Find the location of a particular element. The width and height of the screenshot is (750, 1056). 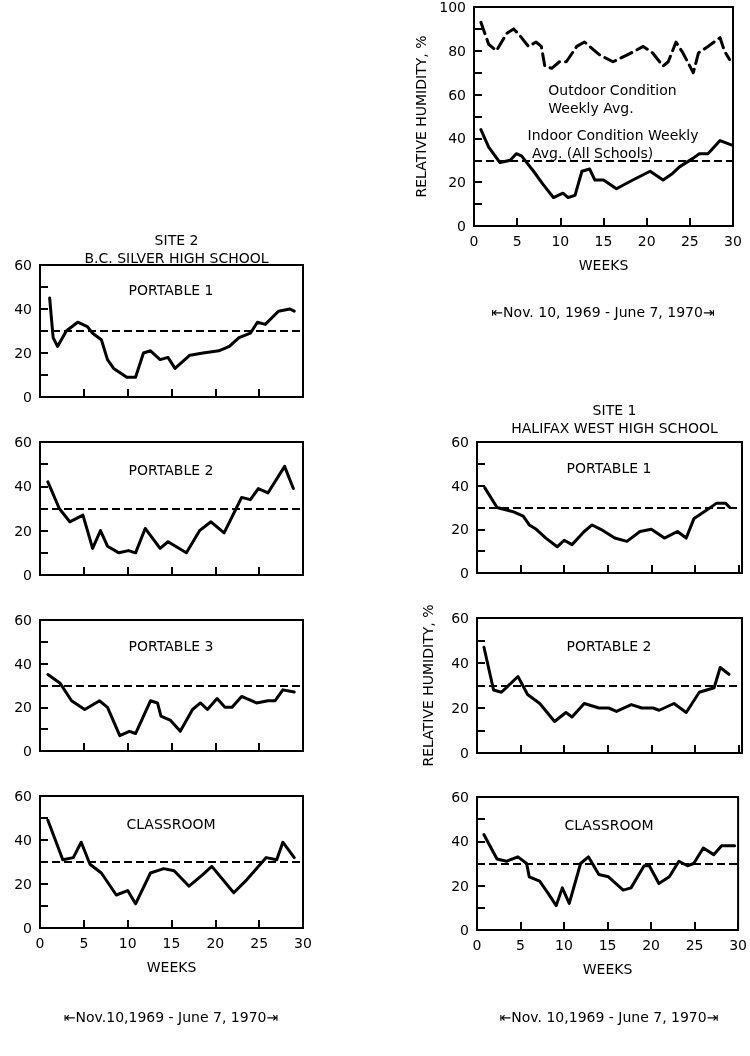

chart-subtitle: HALIFAX WEST HIGH SCHOOL is located at coordinates (614, 428).